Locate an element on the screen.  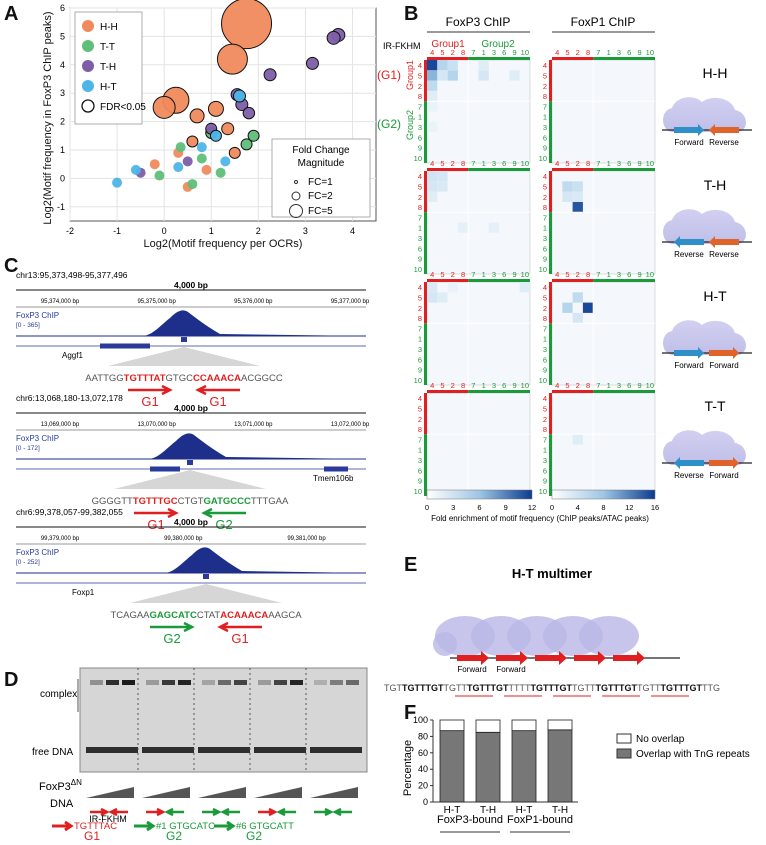
colorbar-tick: 0 is located at coordinates (552, 507).